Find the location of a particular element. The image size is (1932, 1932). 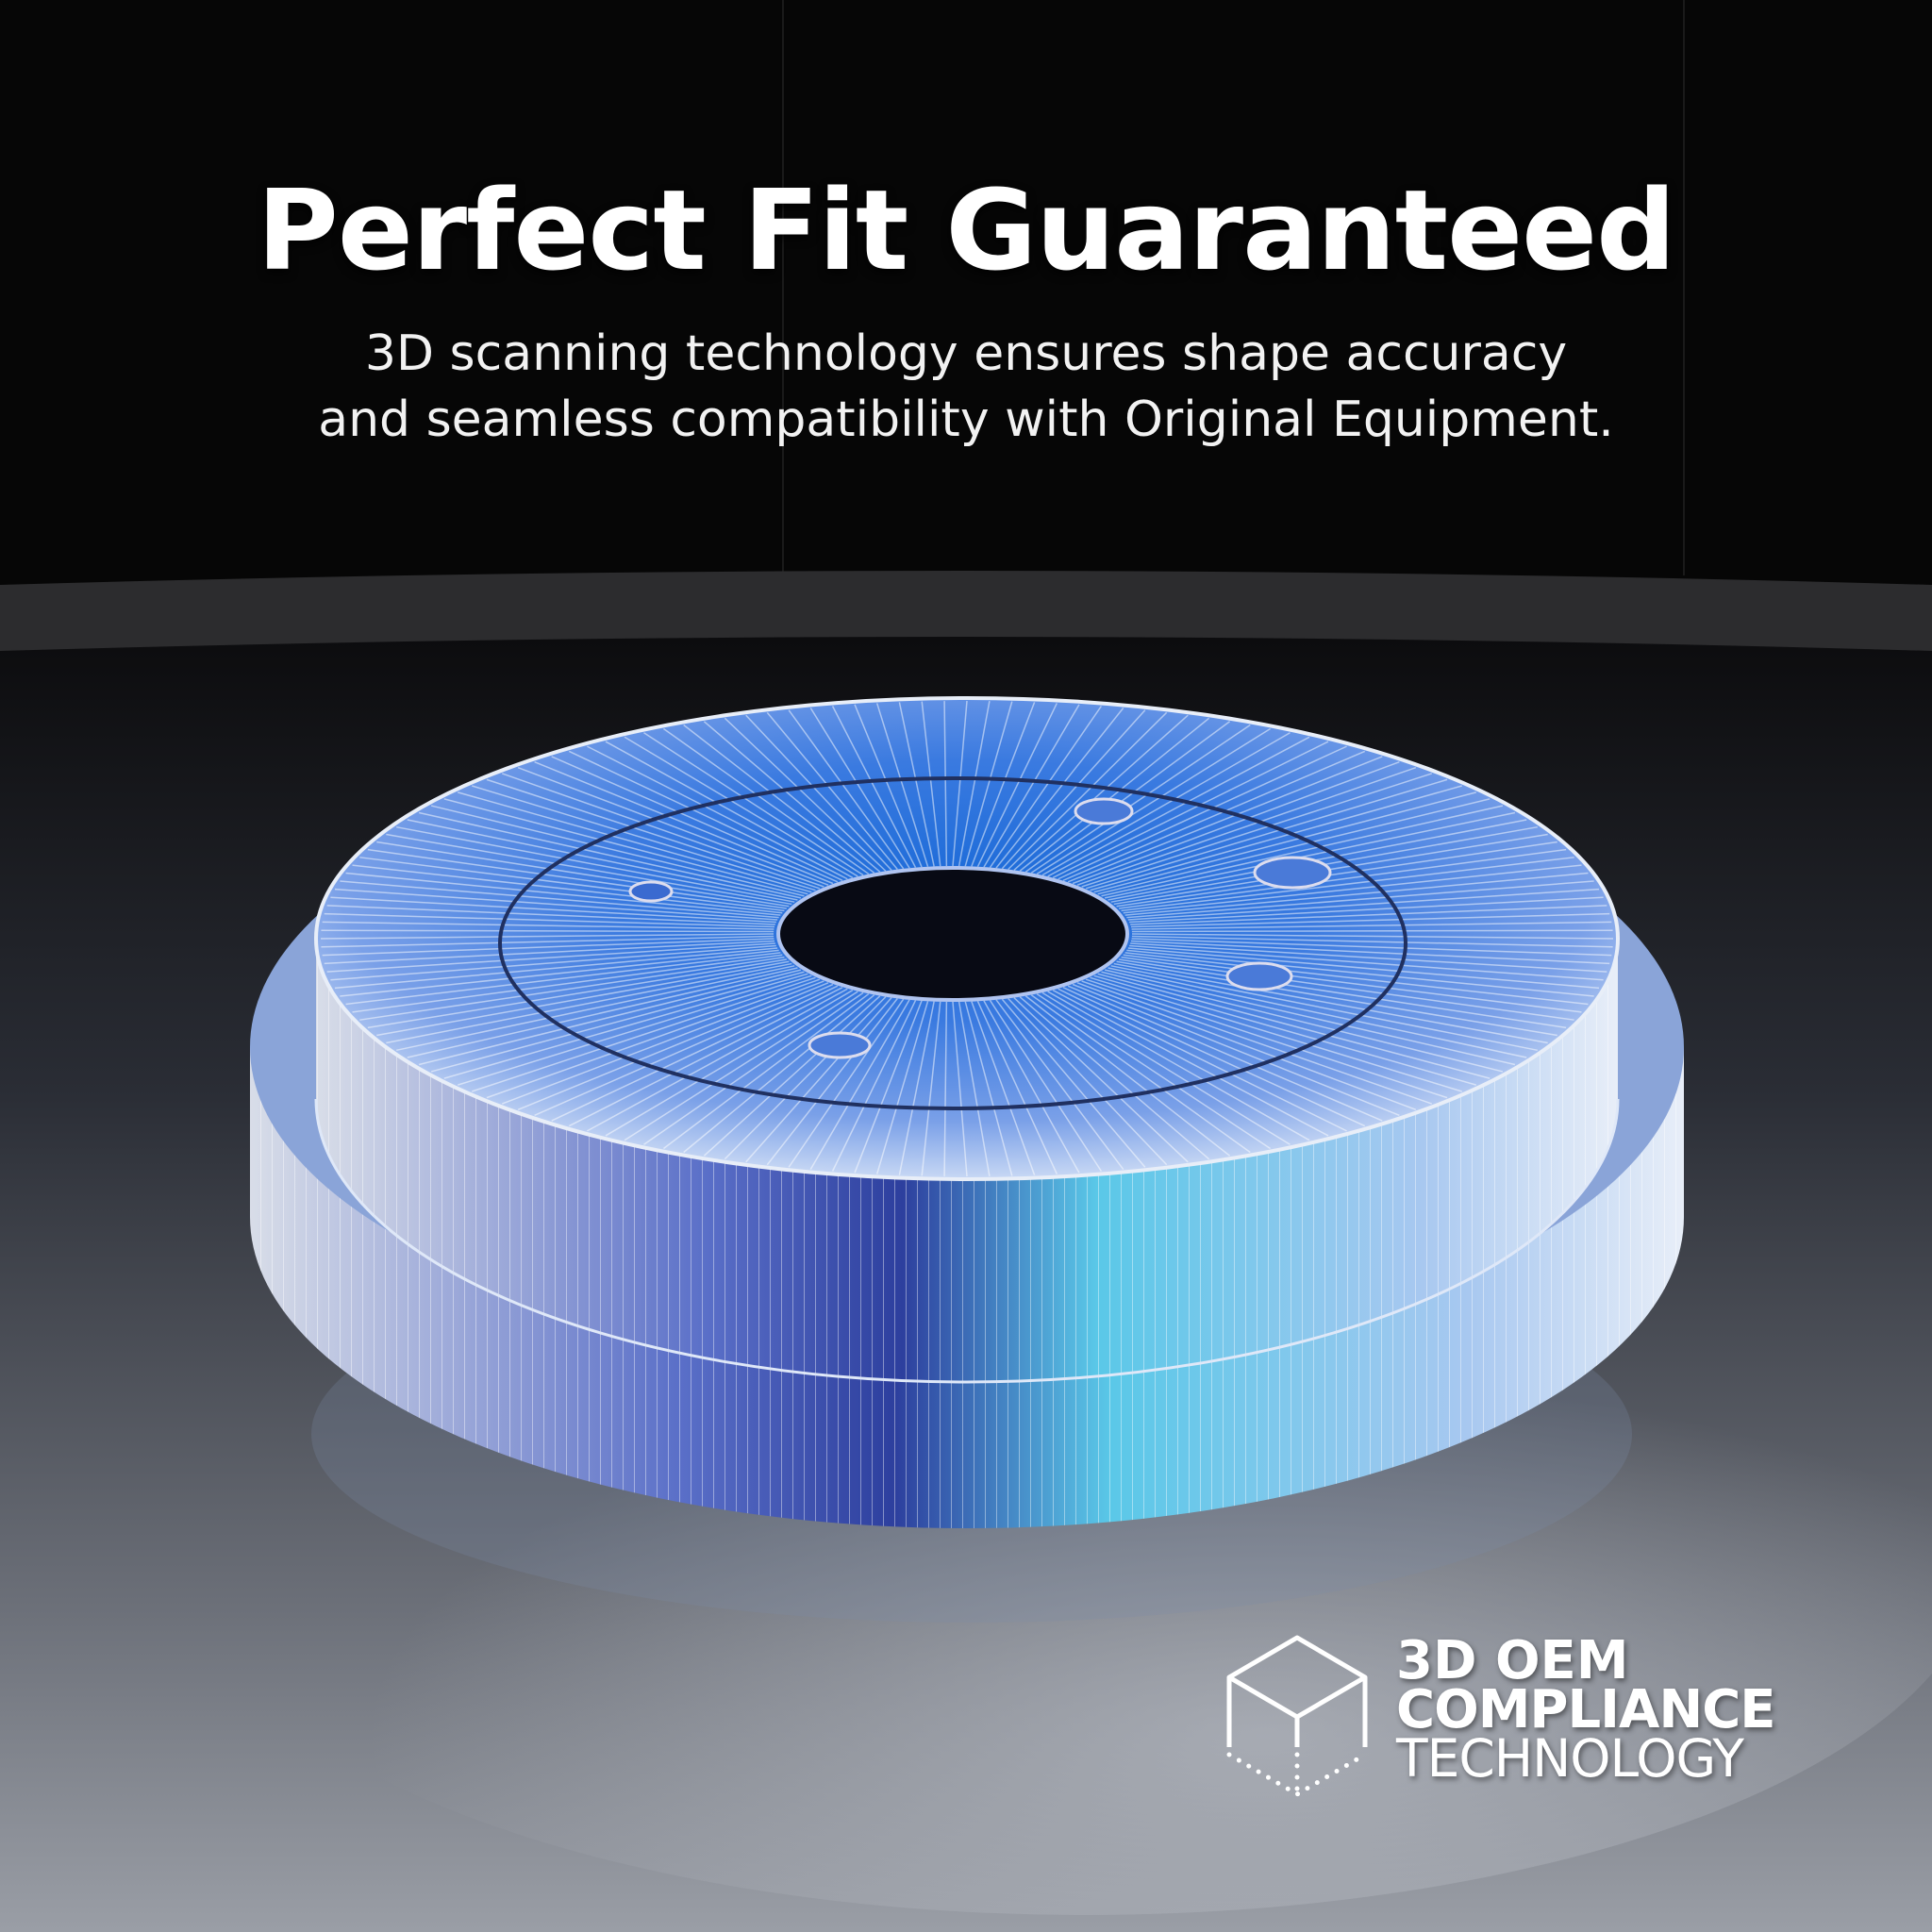

badge-line-2: COMPLIANCE is located at coordinates (1586, 1709).